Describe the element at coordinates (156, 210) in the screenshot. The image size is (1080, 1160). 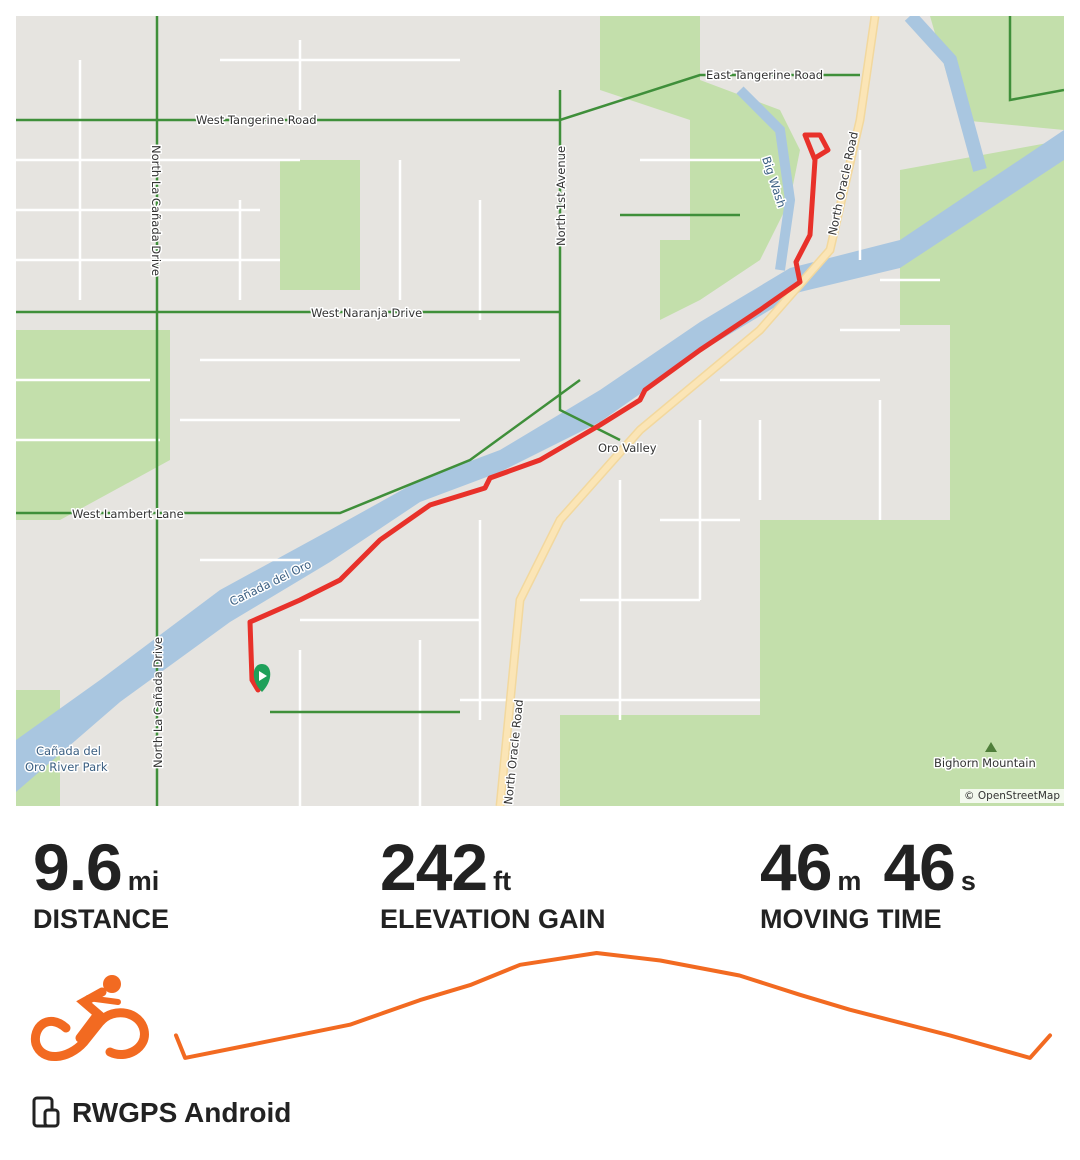
I see `label-la-canada-top: North La Cañada Drive` at that location.